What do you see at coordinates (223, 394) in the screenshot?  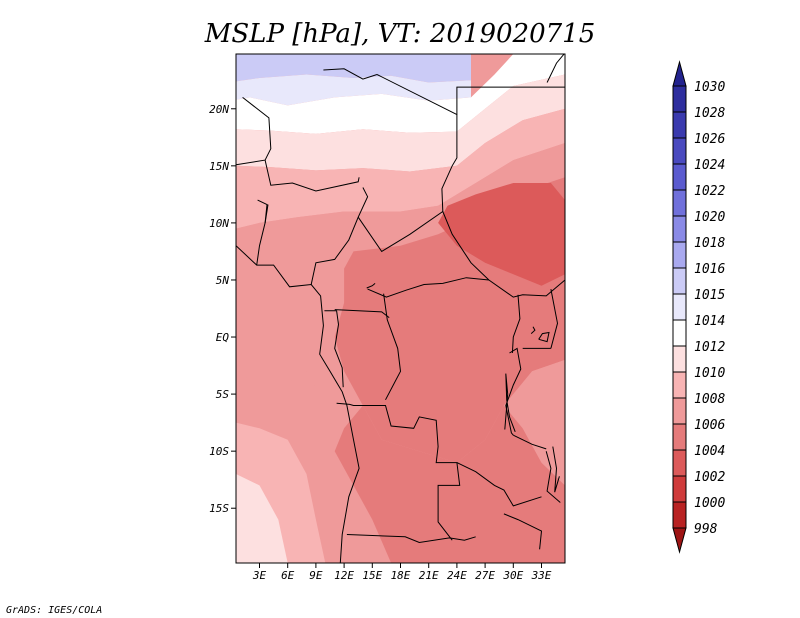 I see `y-tick-label: 5S` at bounding box center [223, 394].